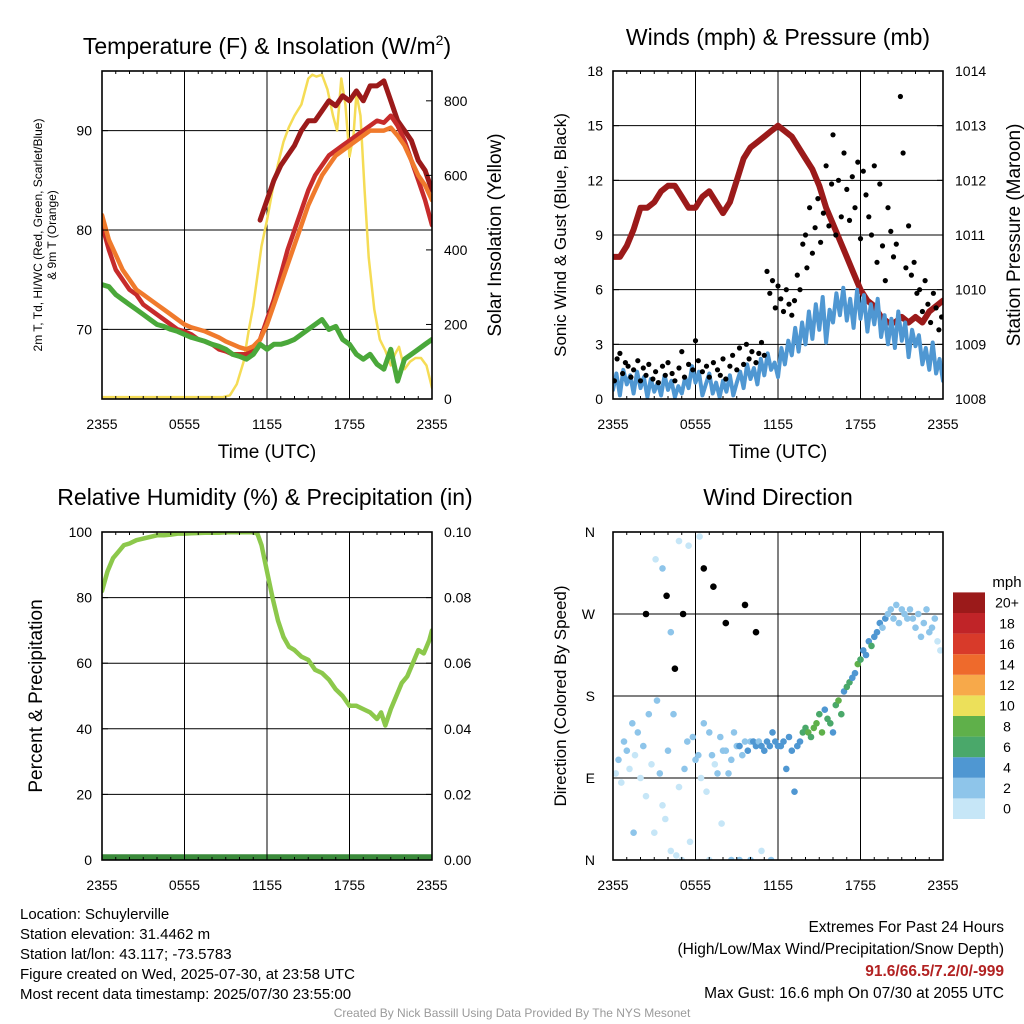 This screenshot has height=1024, width=1024. What do you see at coordinates (970, 399) in the screenshot?
I see `y-tick-label: 1008` at bounding box center [970, 399].